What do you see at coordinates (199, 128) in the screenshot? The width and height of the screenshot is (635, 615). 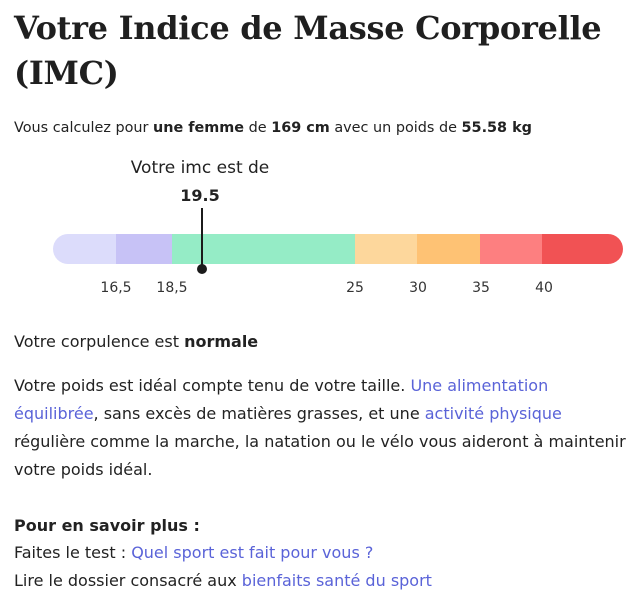 I see `gender-value: une femme` at bounding box center [199, 128].